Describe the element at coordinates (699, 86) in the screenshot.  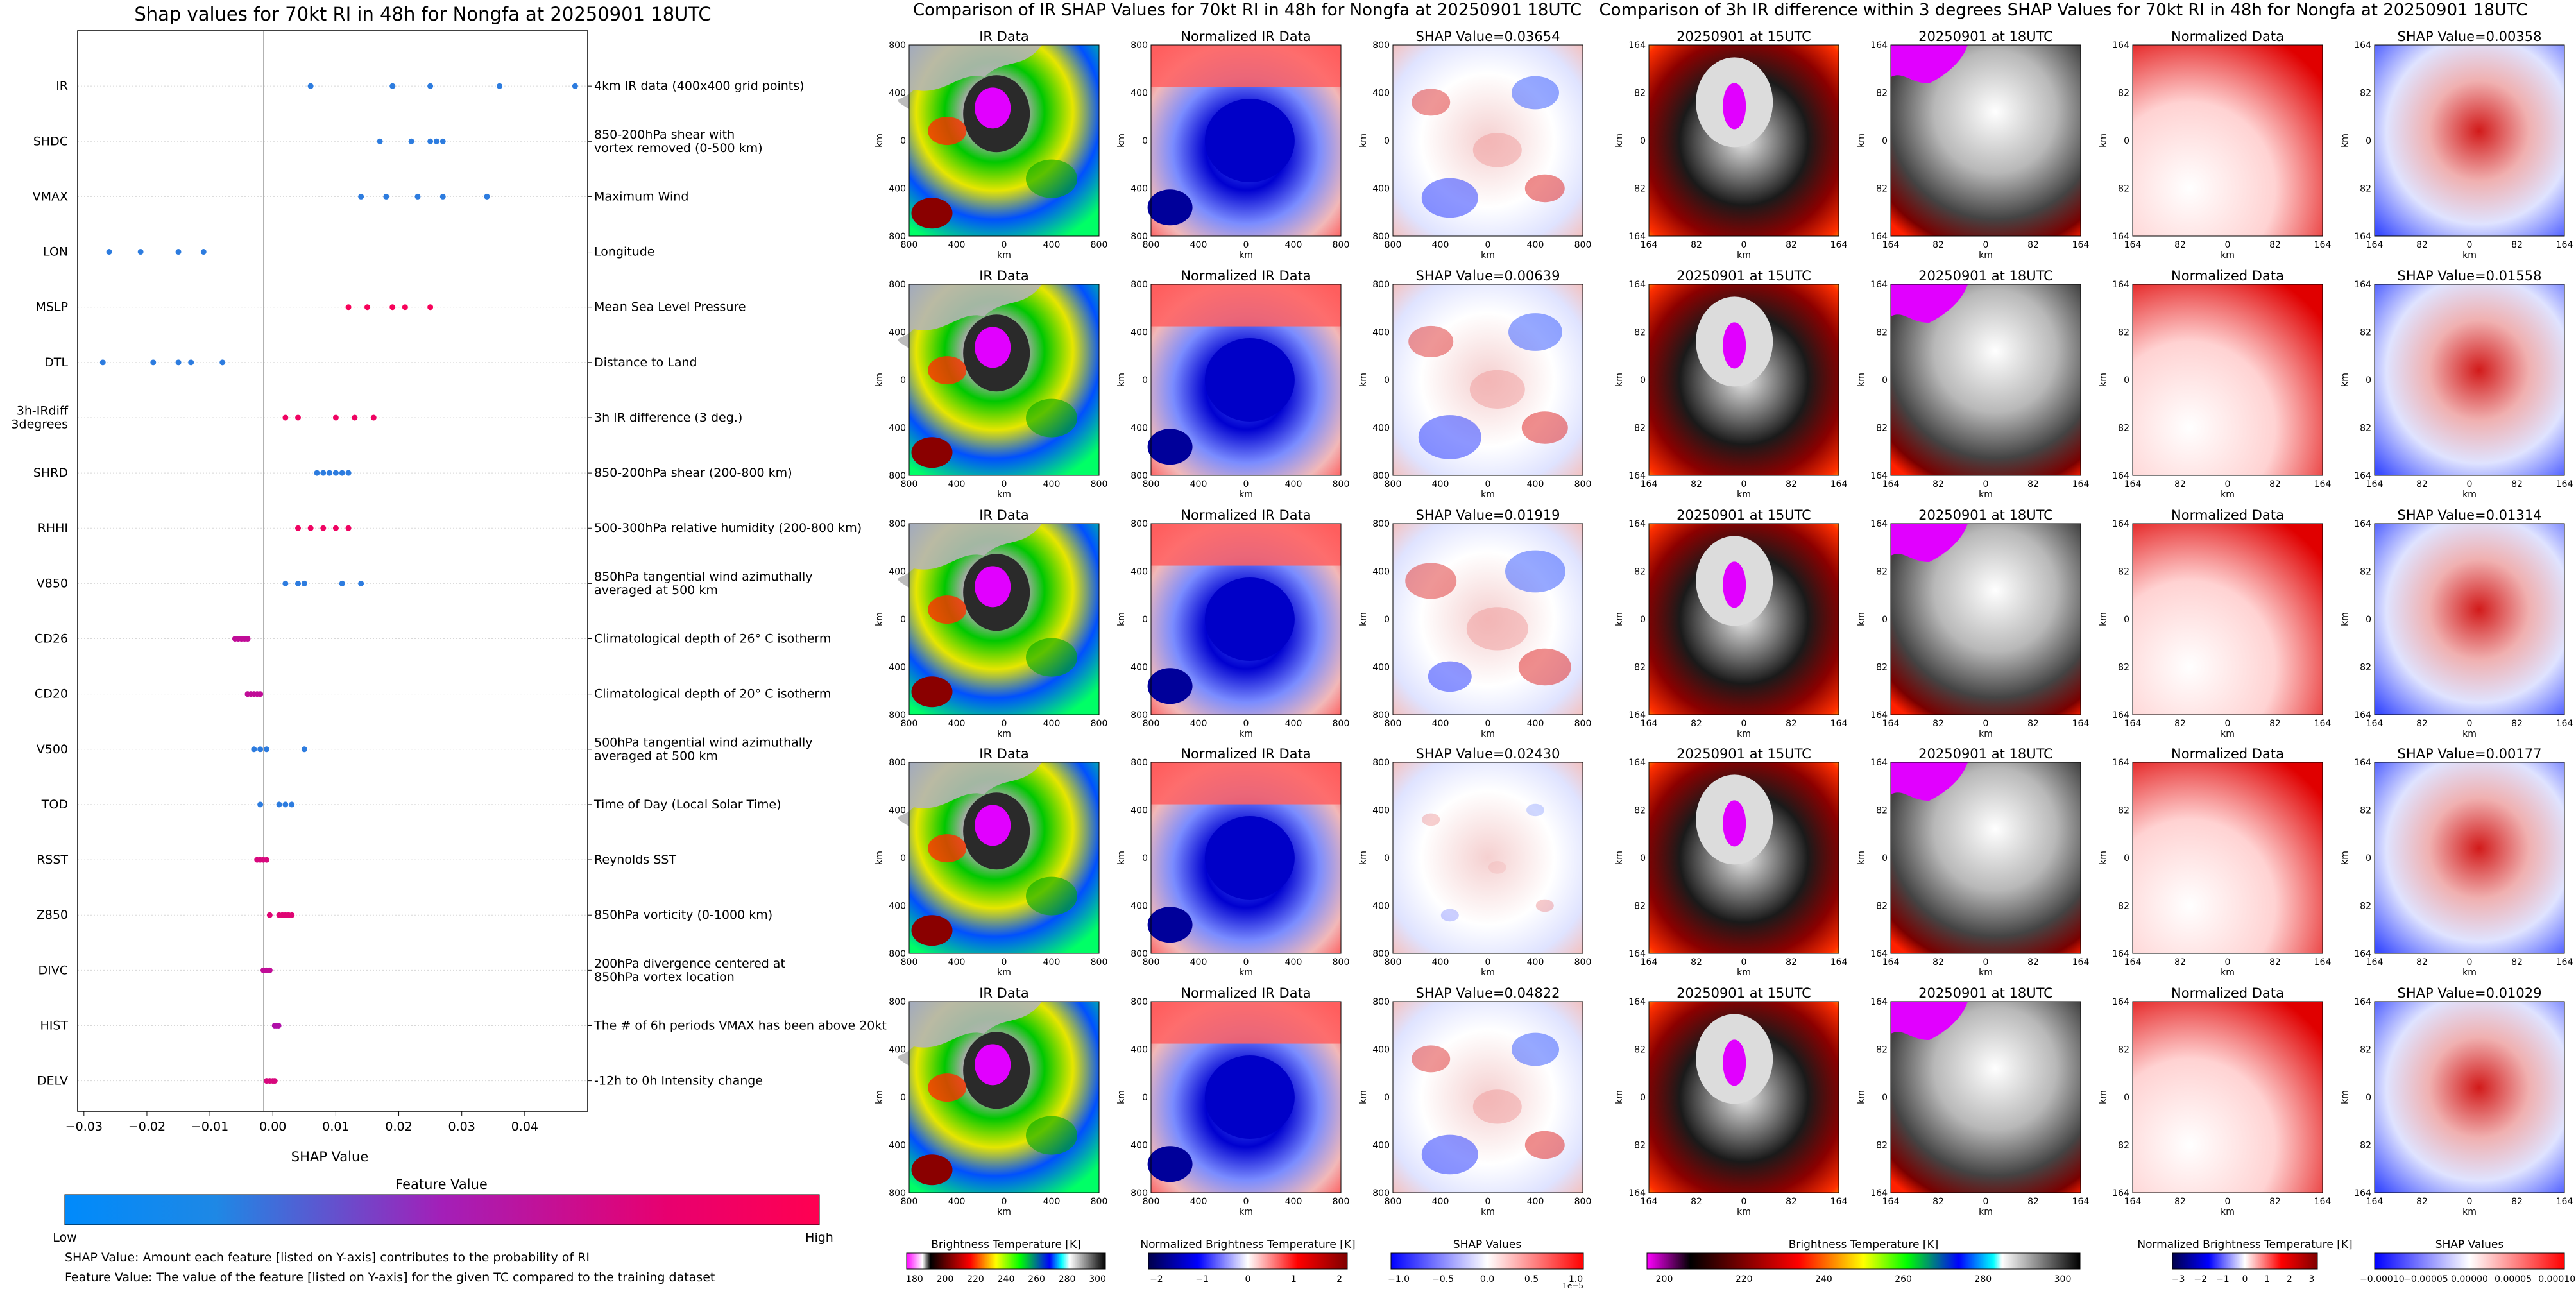
I see `feature-description: 4km IR data (400x400 grid points)` at that location.